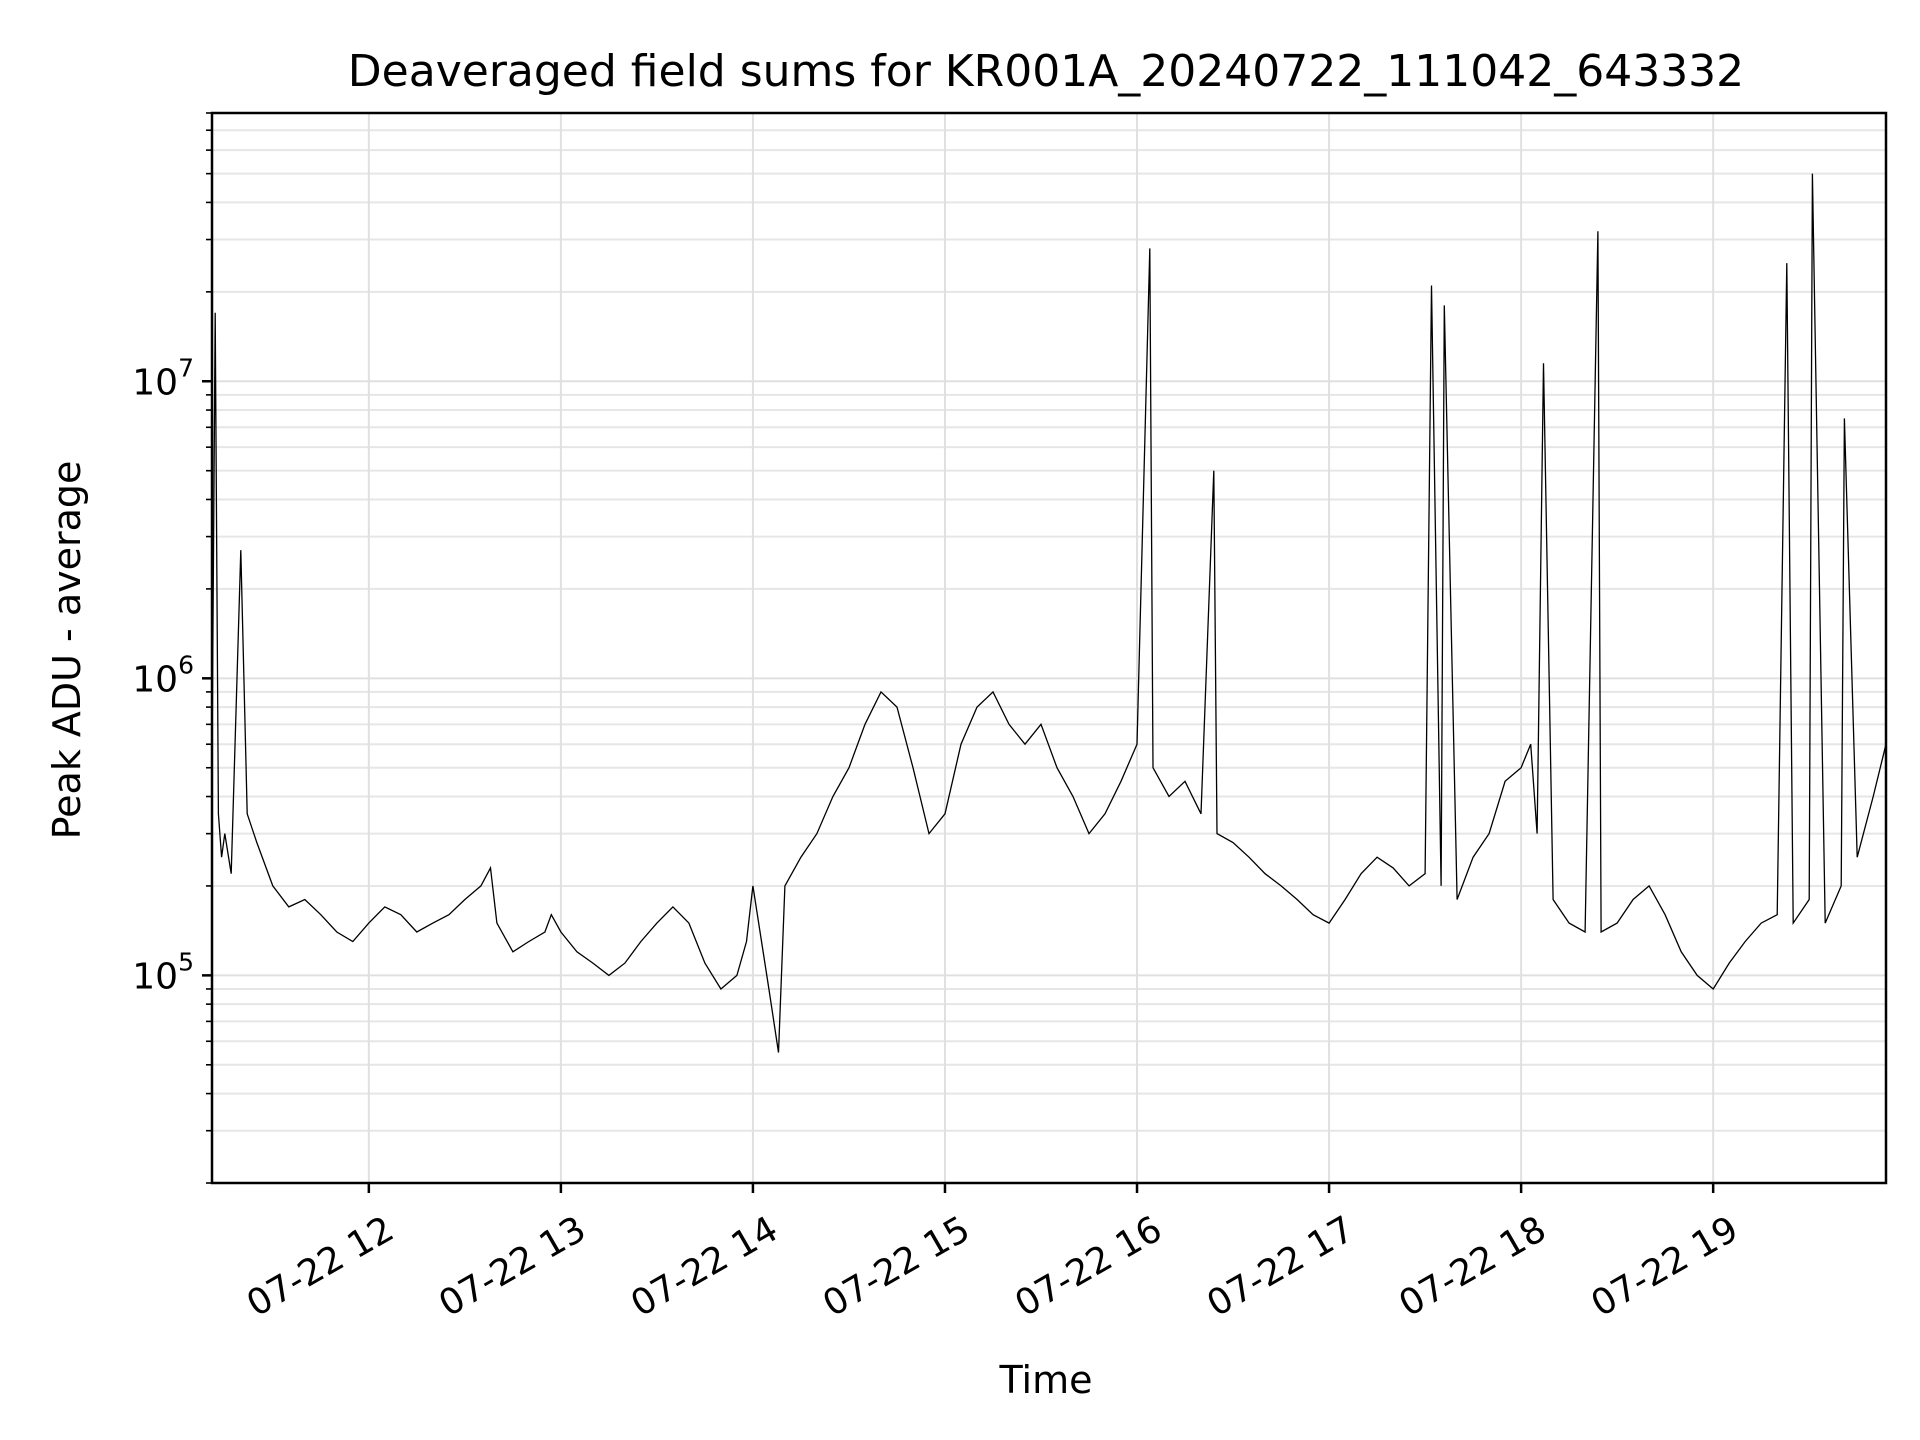 This screenshot has height=1440, width=1920. What do you see at coordinates (172, 648) in the screenshot?
I see `y-axis-ticks: 10⁵ 10⁶ 10⁷` at bounding box center [172, 648].